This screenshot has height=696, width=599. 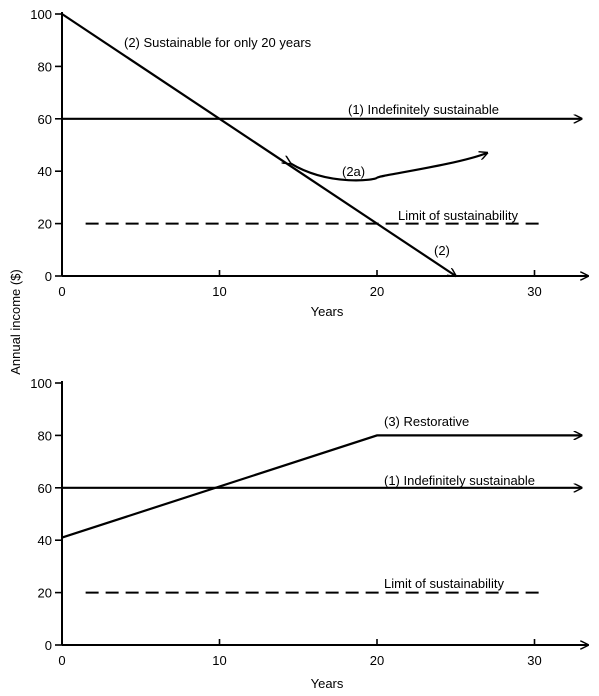 What do you see at coordinates (15, 322) in the screenshot?
I see `y-axis-label: Annual income ($)` at bounding box center [15, 322].